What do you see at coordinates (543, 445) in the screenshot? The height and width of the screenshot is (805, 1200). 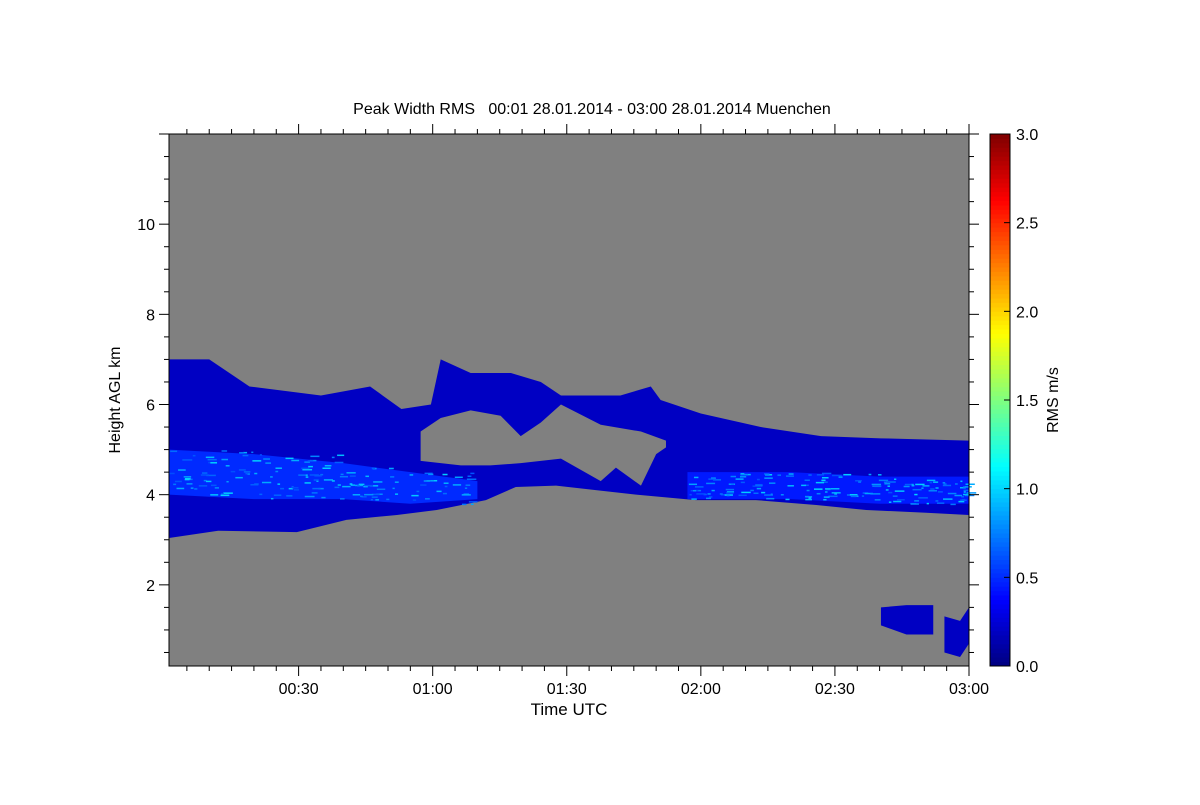 I see `region-no-data-gap` at bounding box center [543, 445].